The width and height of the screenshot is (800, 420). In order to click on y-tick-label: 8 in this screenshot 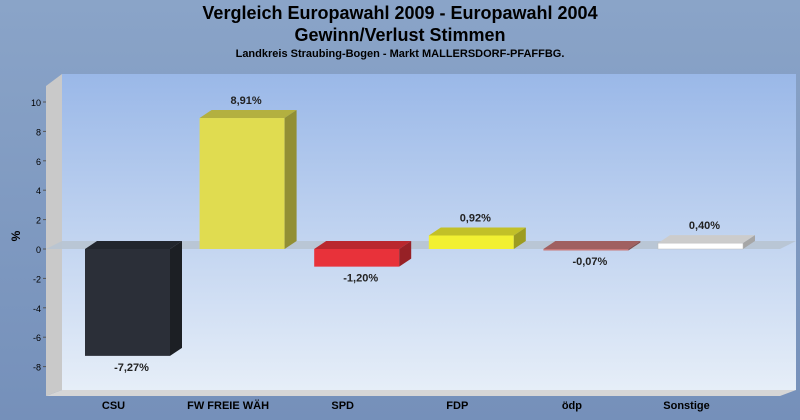, I will do `click(38, 132)`.